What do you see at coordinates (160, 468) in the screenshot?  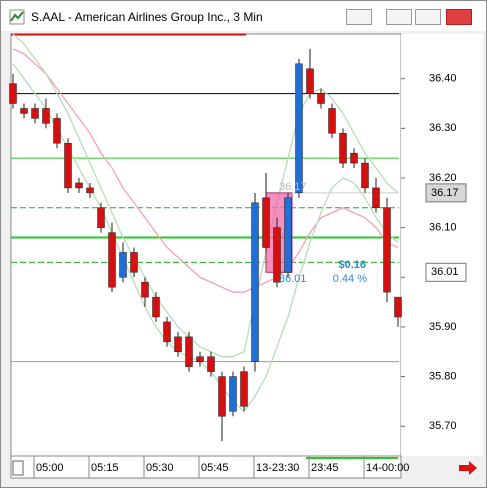 I see `x-tick-label: 05:30` at bounding box center [160, 468].